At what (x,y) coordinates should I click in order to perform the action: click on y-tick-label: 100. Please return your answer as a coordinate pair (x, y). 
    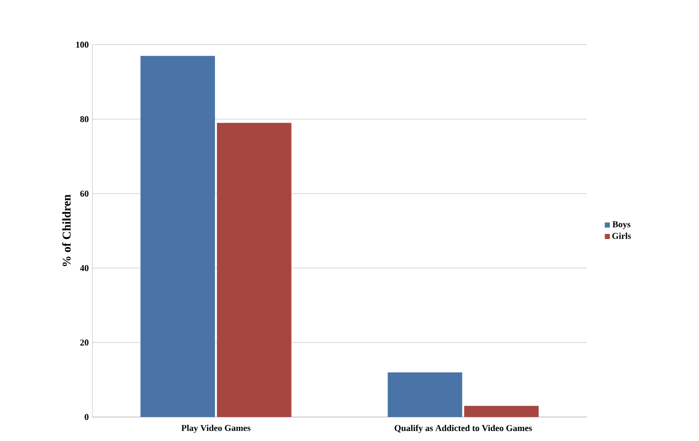
    Looking at the image, I should click on (82, 45).